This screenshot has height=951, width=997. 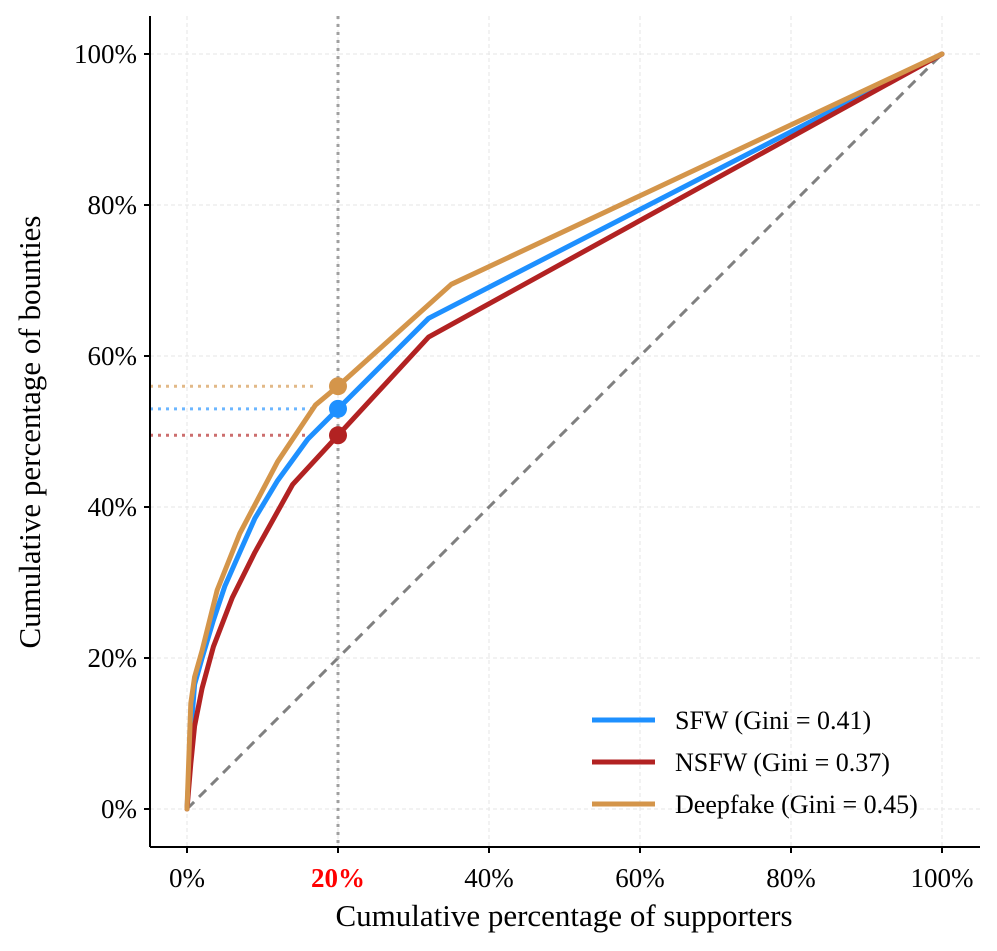 I want to click on legend-label: Deepfake (Gini = 0.45), so click(x=796, y=804).